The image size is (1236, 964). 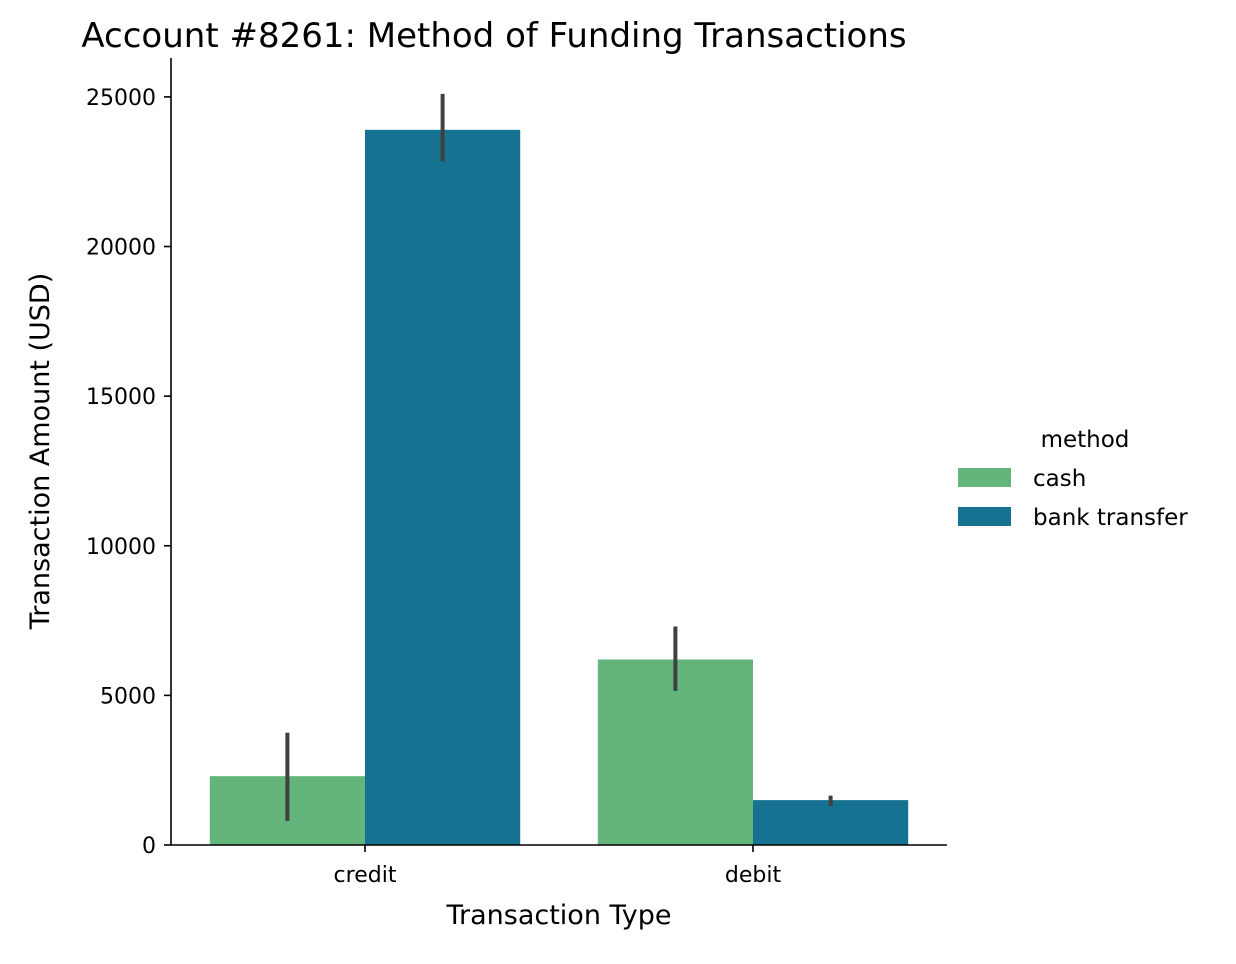 I want to click on y-tick-label: 0, so click(x=149, y=846).